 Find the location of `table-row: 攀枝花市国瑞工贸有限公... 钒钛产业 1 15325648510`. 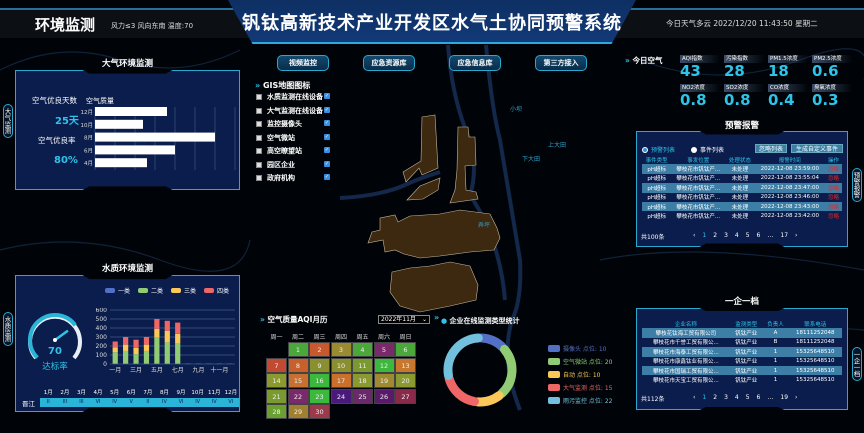

table-row: 攀枝花市国瑞工贸有限公... 钒钛产业 1 15325648510 is located at coordinates (742, 370).